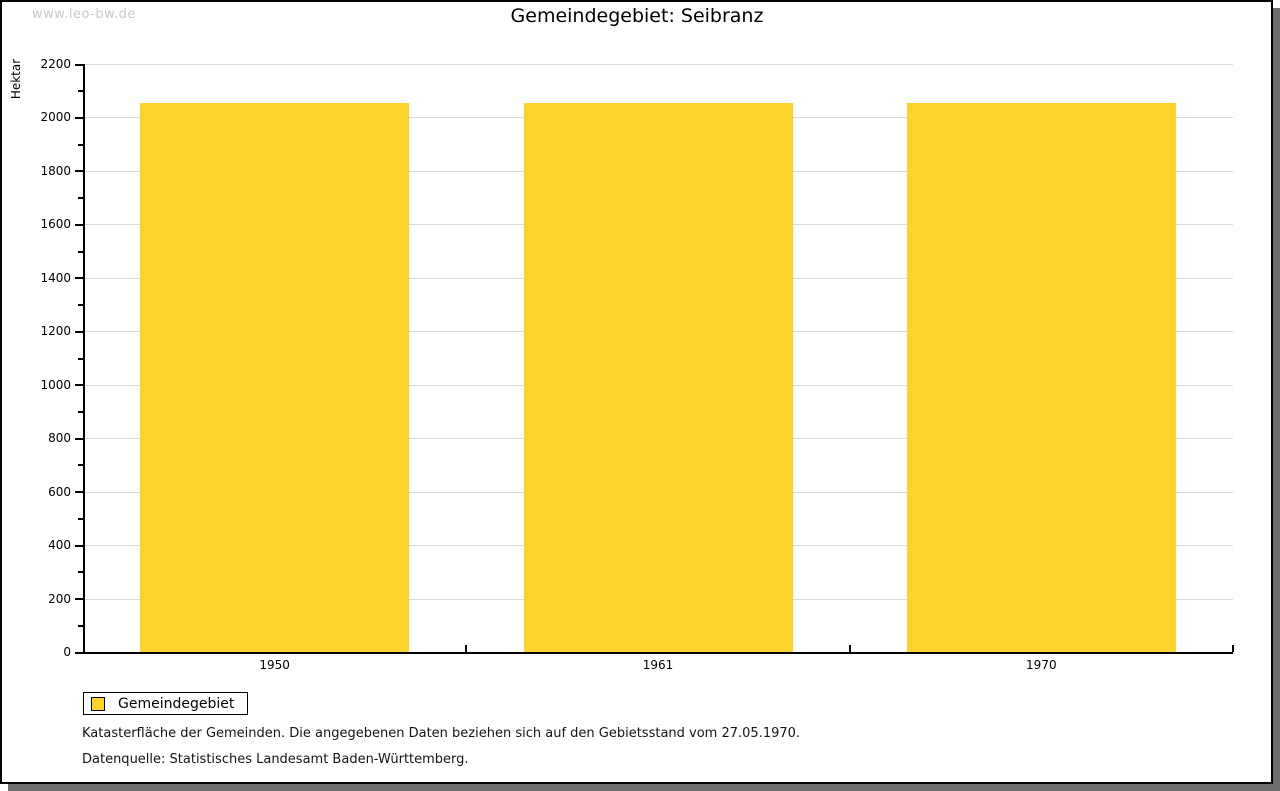 This screenshot has height=791, width=1280. Describe the element at coordinates (55, 117) in the screenshot. I see `y-tick-label-2000: 2000` at that location.